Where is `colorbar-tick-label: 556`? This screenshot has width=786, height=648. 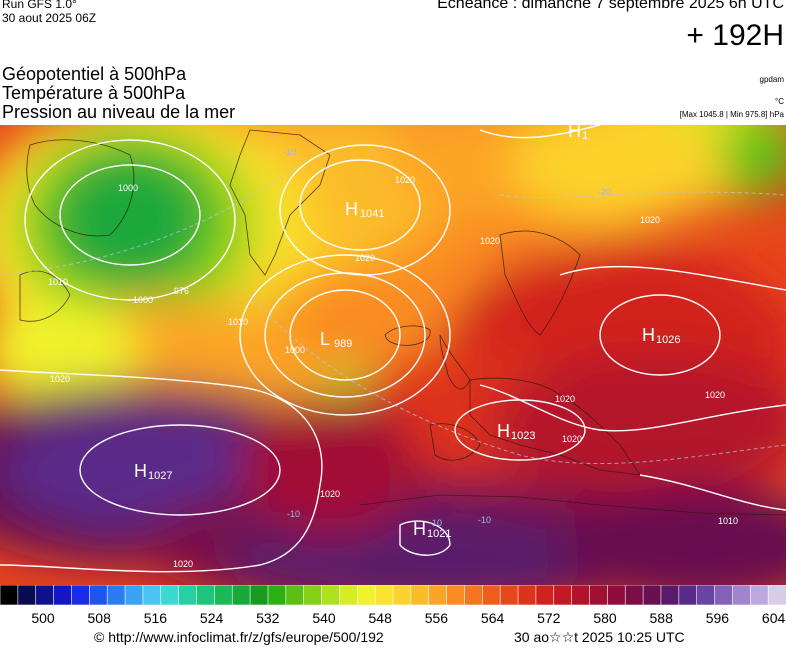 colorbar-tick-label: 556 is located at coordinates (437, 618).